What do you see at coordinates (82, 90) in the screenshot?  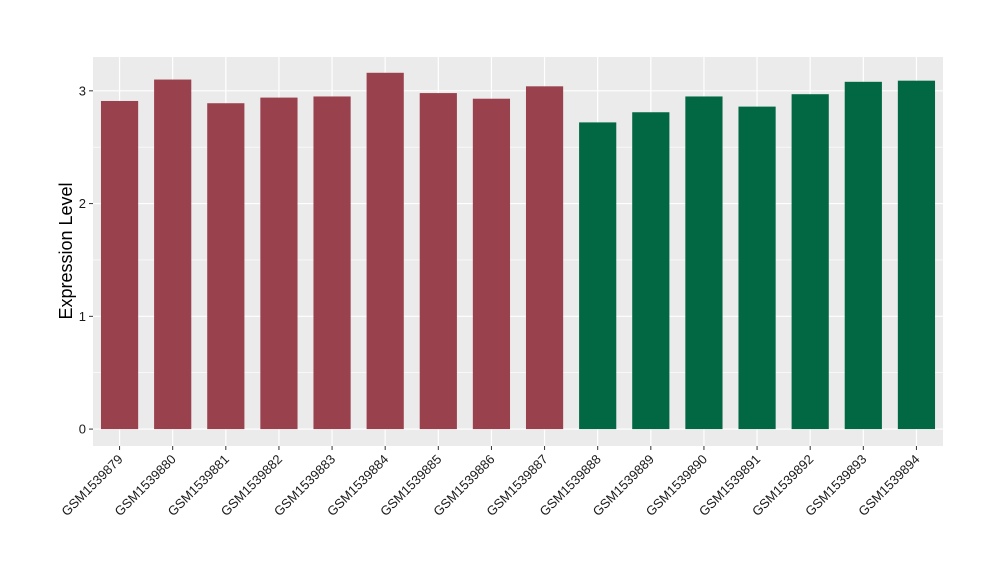 I see `y-tick-label: 3` at bounding box center [82, 90].